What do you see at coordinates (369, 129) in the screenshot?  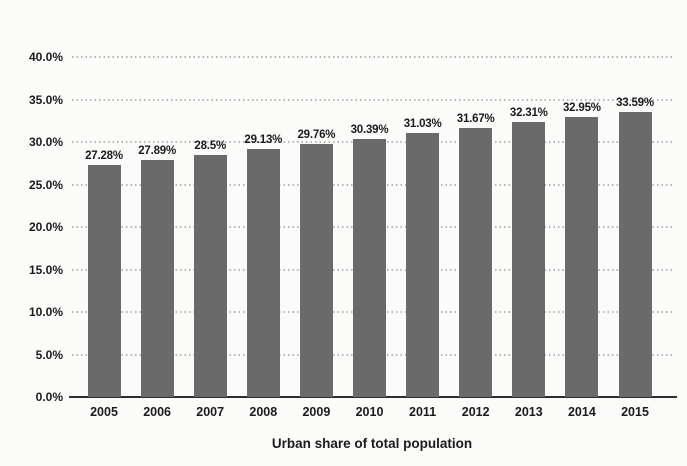 I see `bar-value-label: 30.39%` at bounding box center [369, 129].